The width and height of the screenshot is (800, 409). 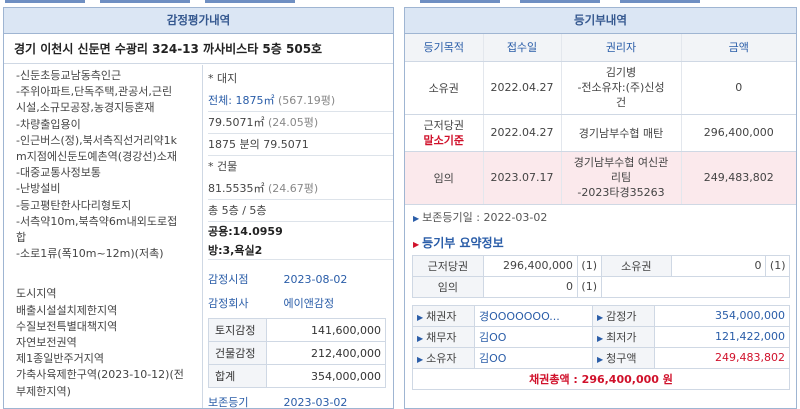 What do you see at coordinates (245, 231) in the screenshot?
I see `building-supply: 공용:14.0959` at bounding box center [245, 231].